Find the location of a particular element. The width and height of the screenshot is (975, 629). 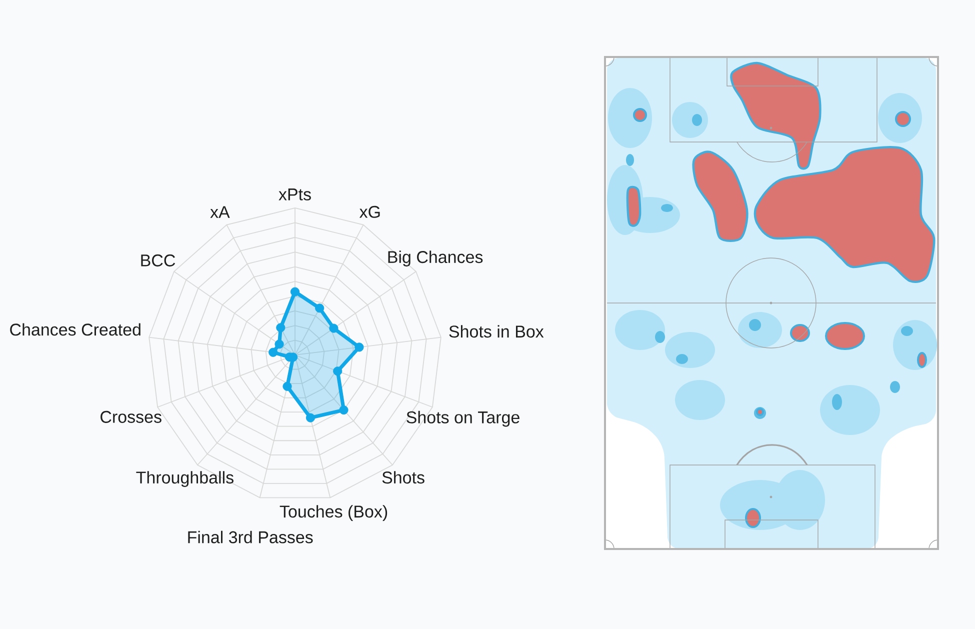

spoke-label: Shots on Targe is located at coordinates (463, 418).